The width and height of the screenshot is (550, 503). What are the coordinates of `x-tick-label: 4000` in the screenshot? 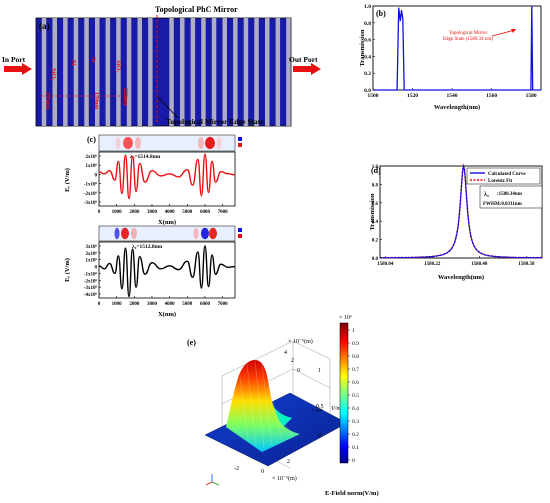 It's located at (170, 304).